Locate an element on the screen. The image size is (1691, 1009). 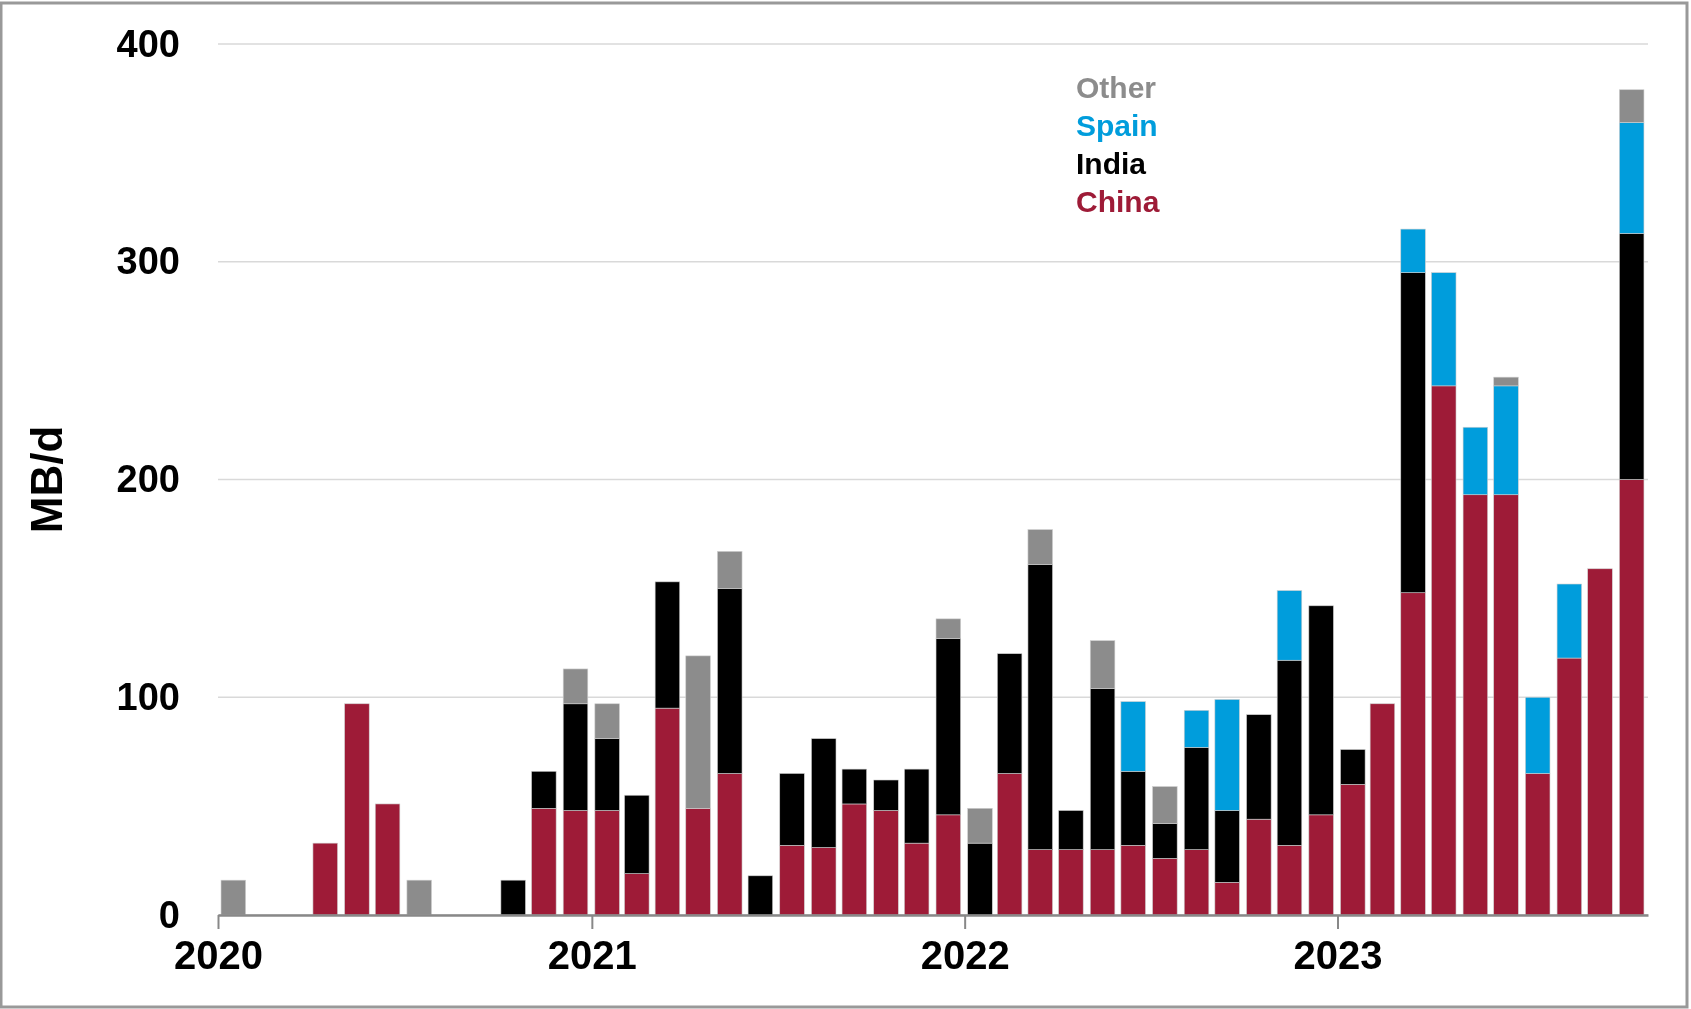
x-tick-label: 2020 is located at coordinates (218, 955).